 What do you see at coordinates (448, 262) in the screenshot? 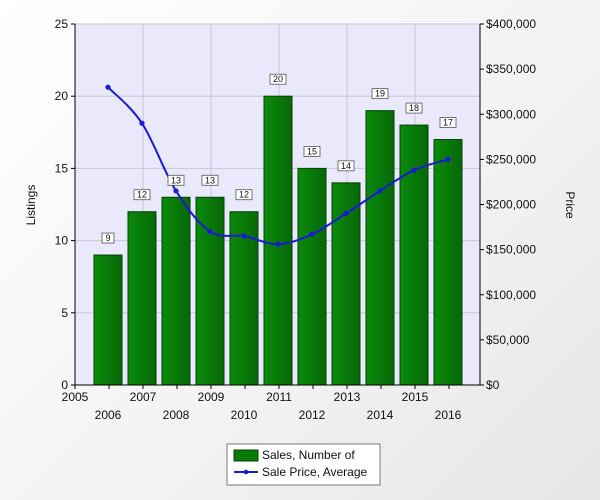
I see `bar-2016` at bounding box center [448, 262].